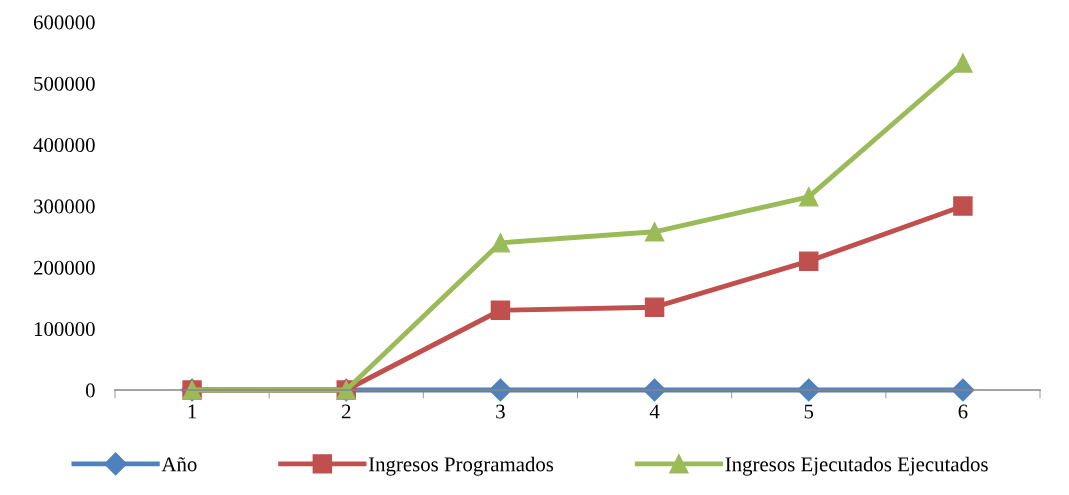  What do you see at coordinates (809, 411) in the screenshot?
I see `x-tick-label: 5` at bounding box center [809, 411].